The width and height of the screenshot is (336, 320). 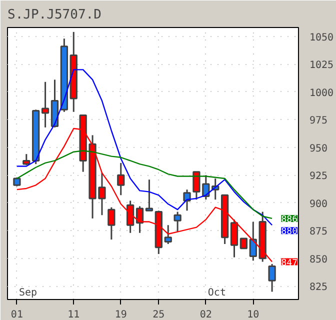 What do you see at coordinates (319, 148) in the screenshot?
I see `y-tick-label: 950` at bounding box center [319, 148].